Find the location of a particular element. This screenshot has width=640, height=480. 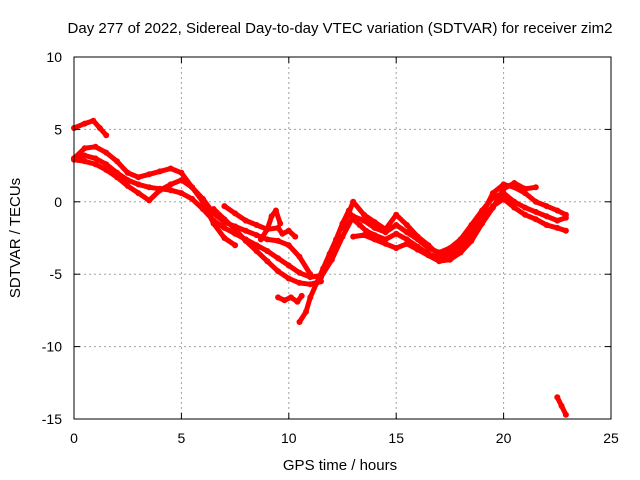

series-arc-l is located at coordinates (561, 406).